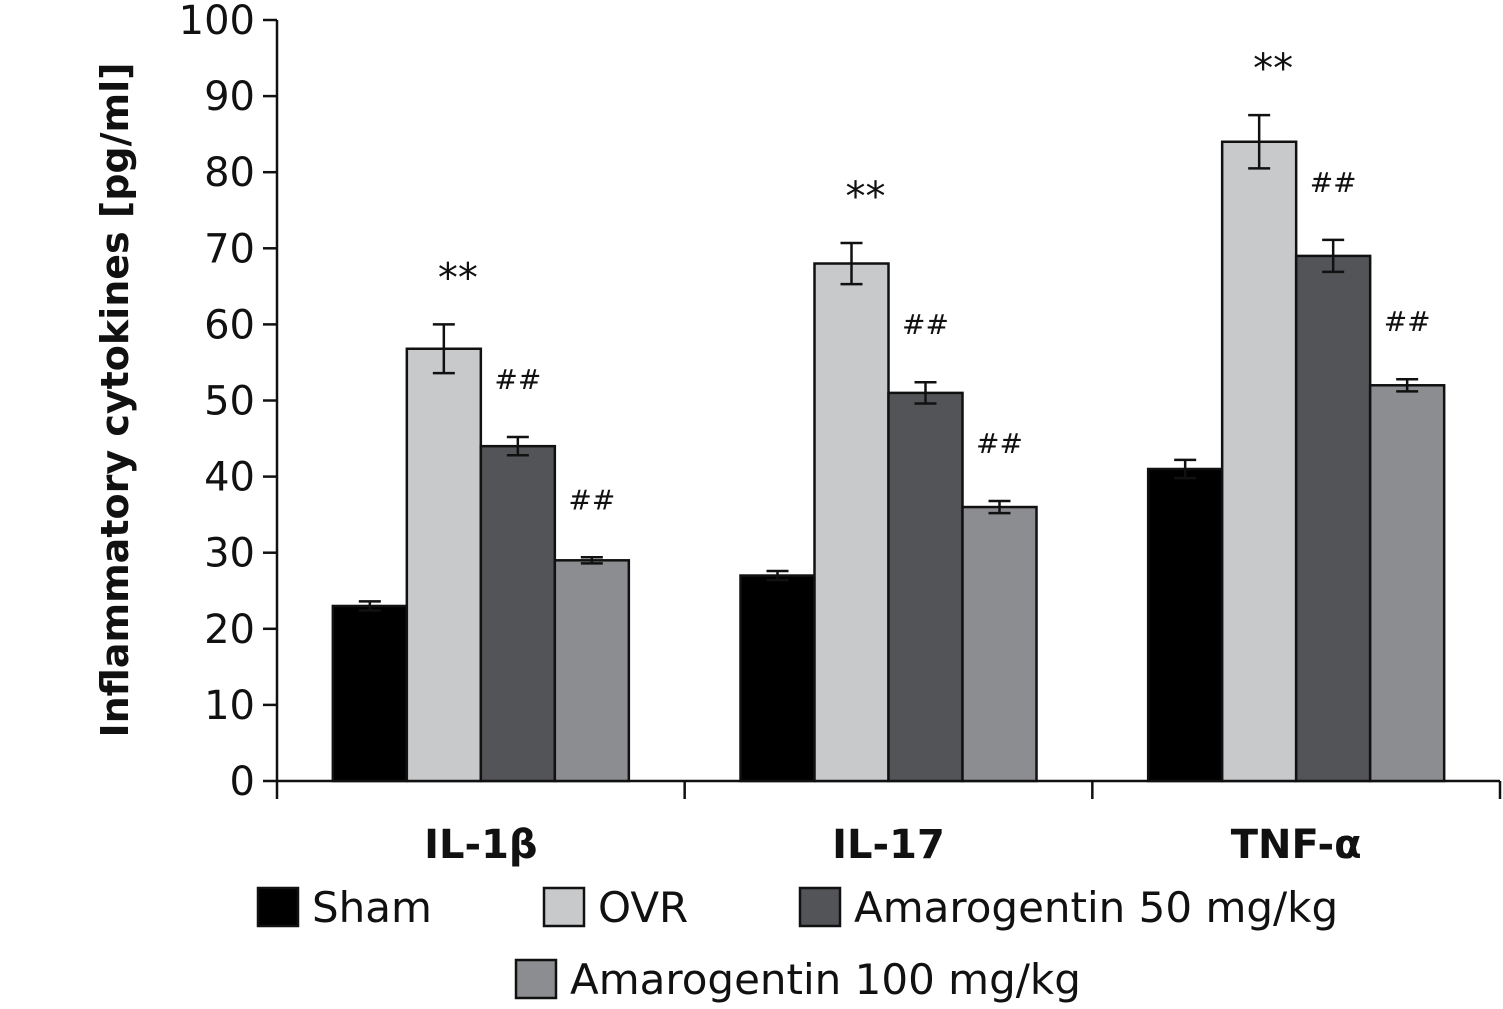 This screenshot has width=1503, height=1009. What do you see at coordinates (229, 630) in the screenshot?
I see `y-tick-label: 20` at bounding box center [229, 630].